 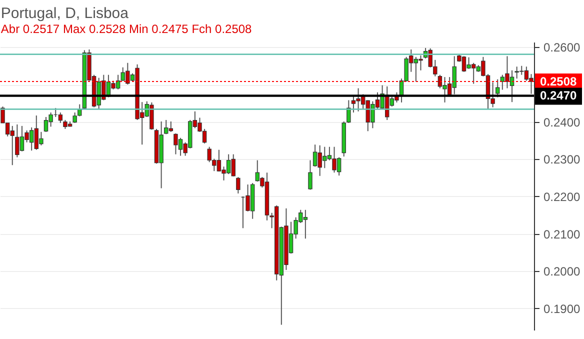 I want to click on y-tick-label: 0.2400, so click(x=562, y=122).